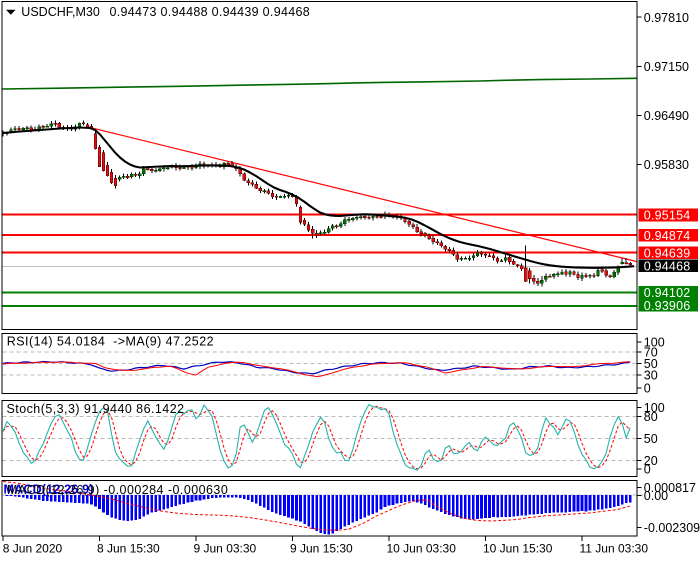 This screenshot has width=700, height=565. What do you see at coordinates (666, 116) in the screenshot?
I see `svg-text: 0.96490` at bounding box center [666, 116].